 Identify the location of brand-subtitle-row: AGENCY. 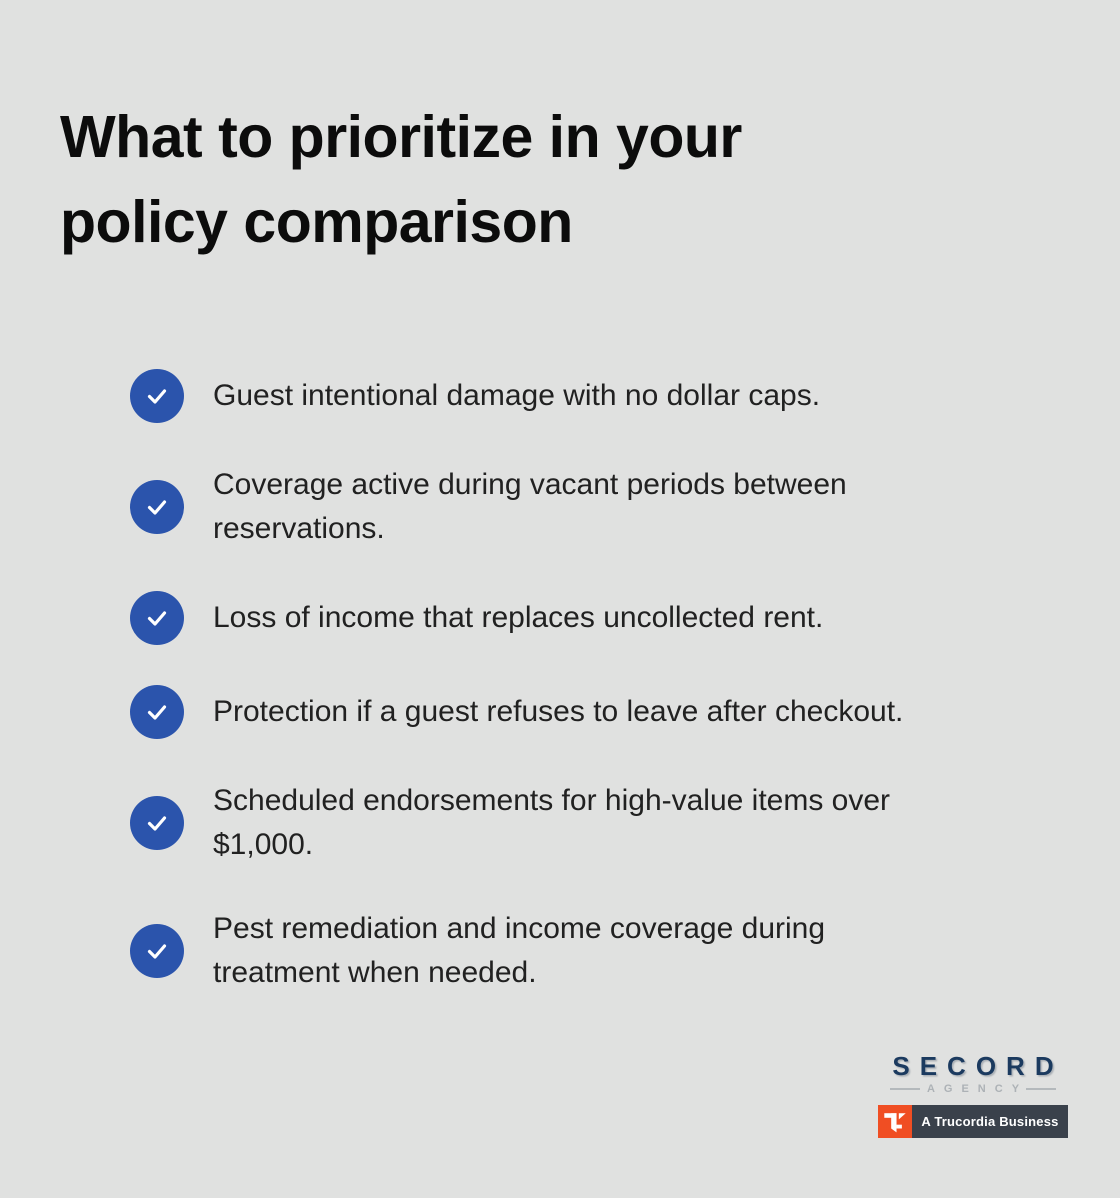
(973, 1089).